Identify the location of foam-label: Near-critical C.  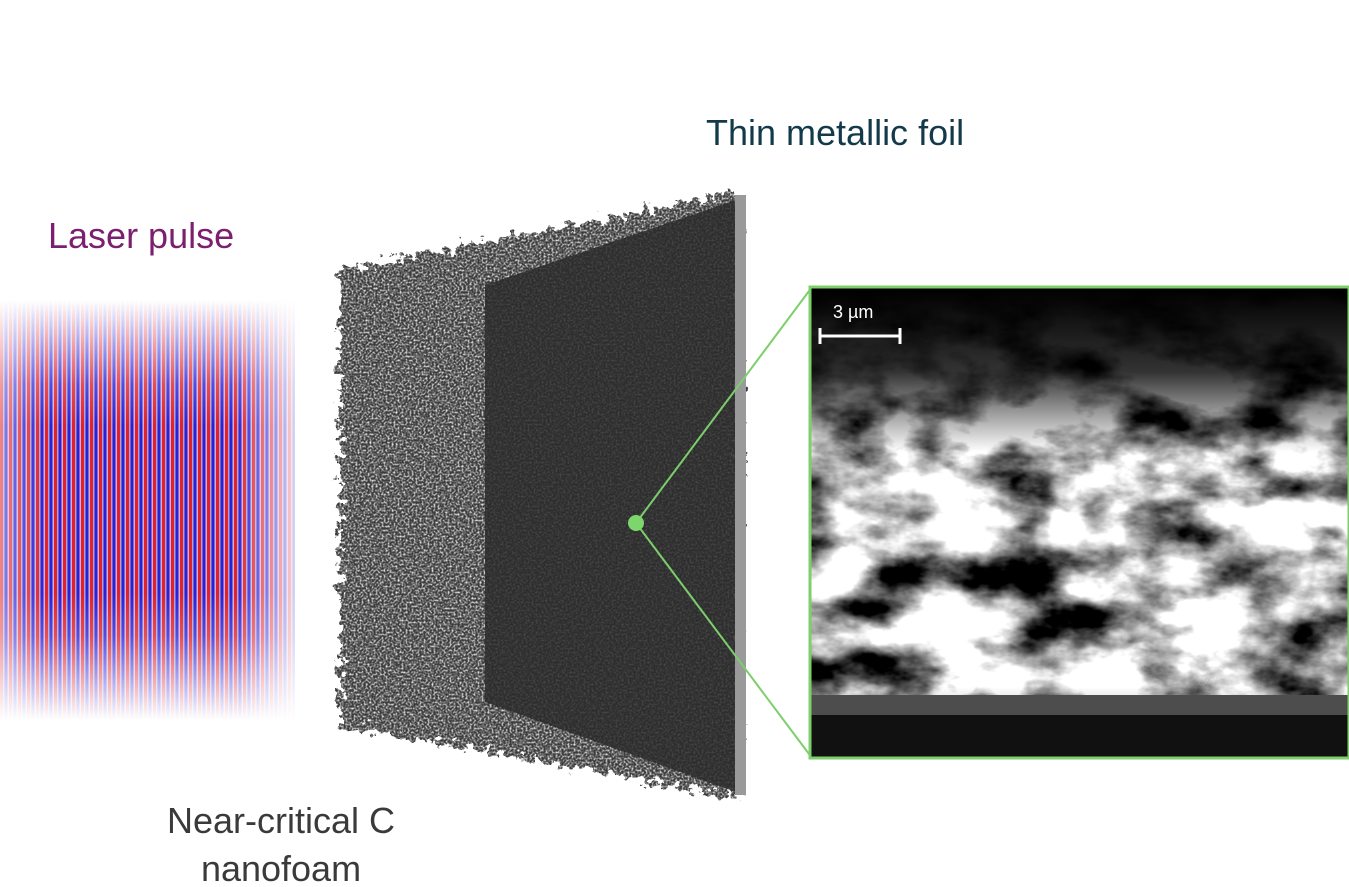
(281, 820).